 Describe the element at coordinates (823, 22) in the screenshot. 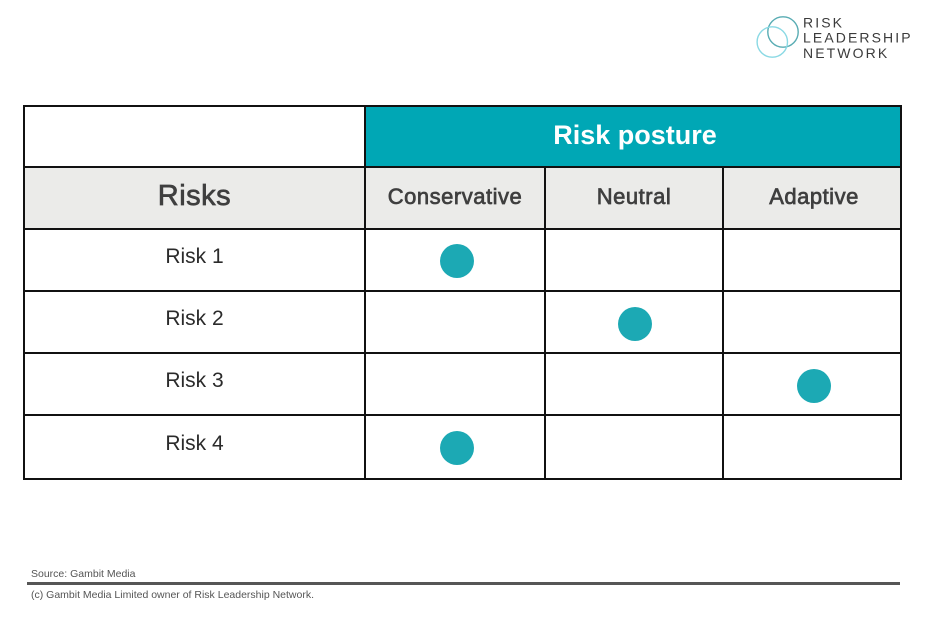

I see `svg-text: RISK` at that location.